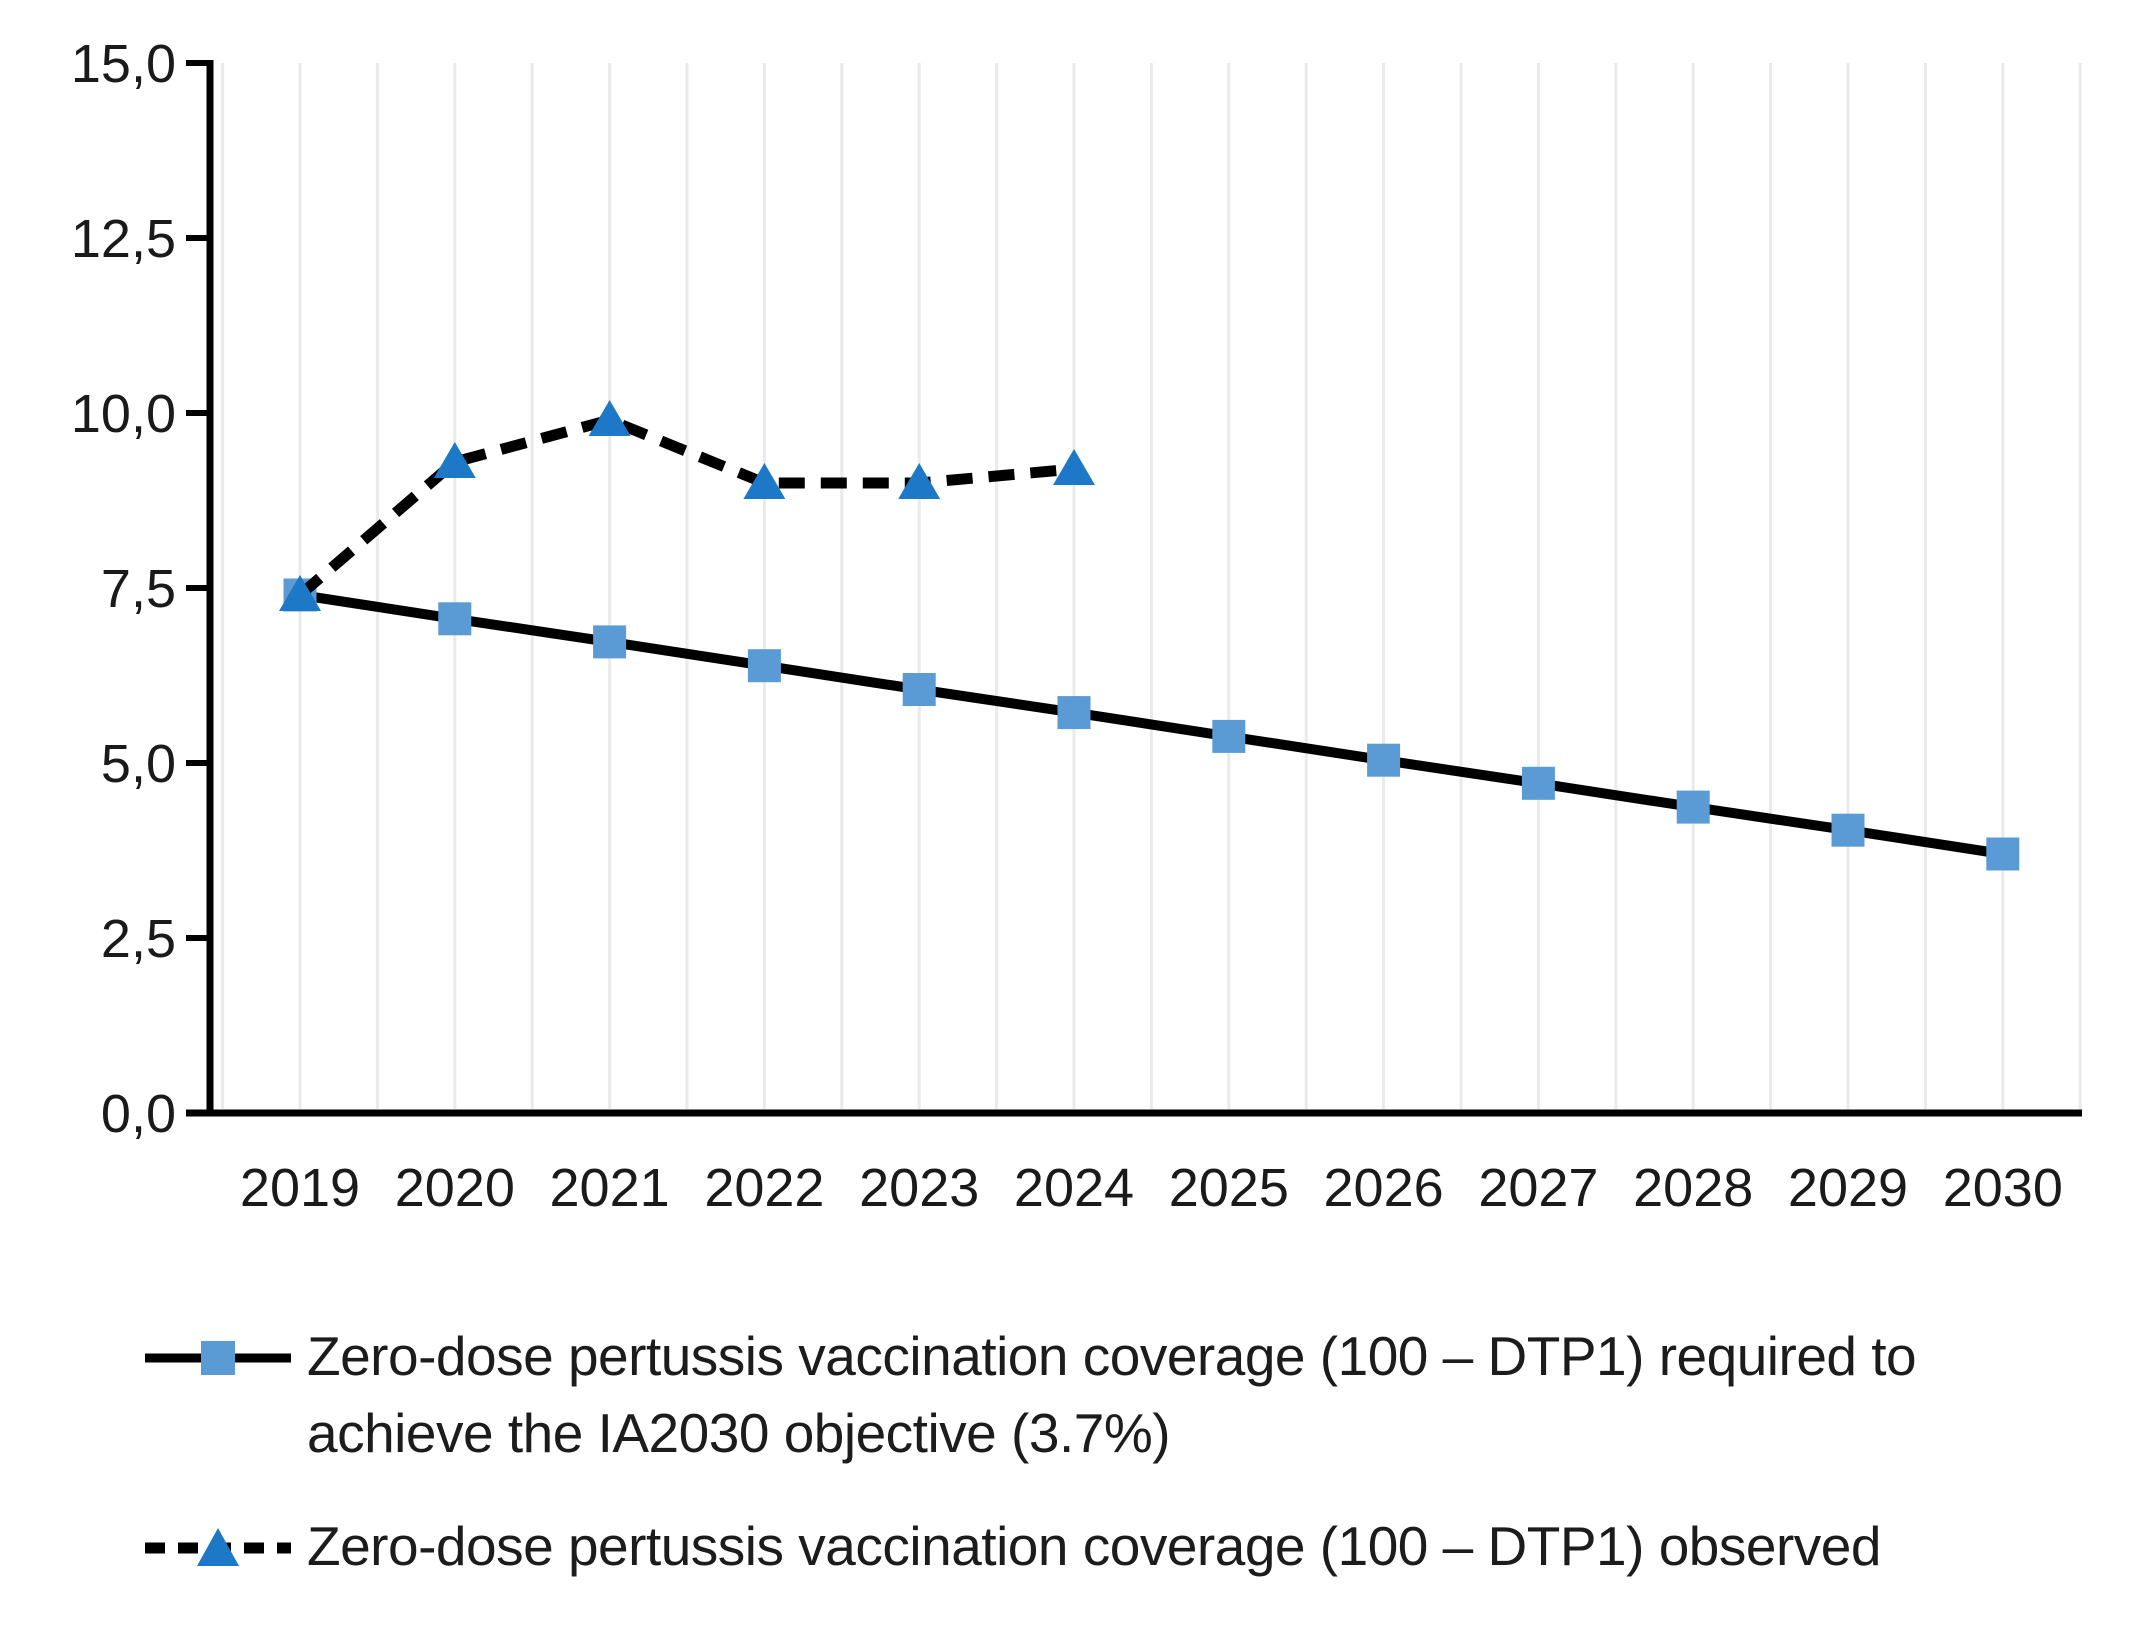  I want to click on legend-triangle-marker, so click(218, 1547).